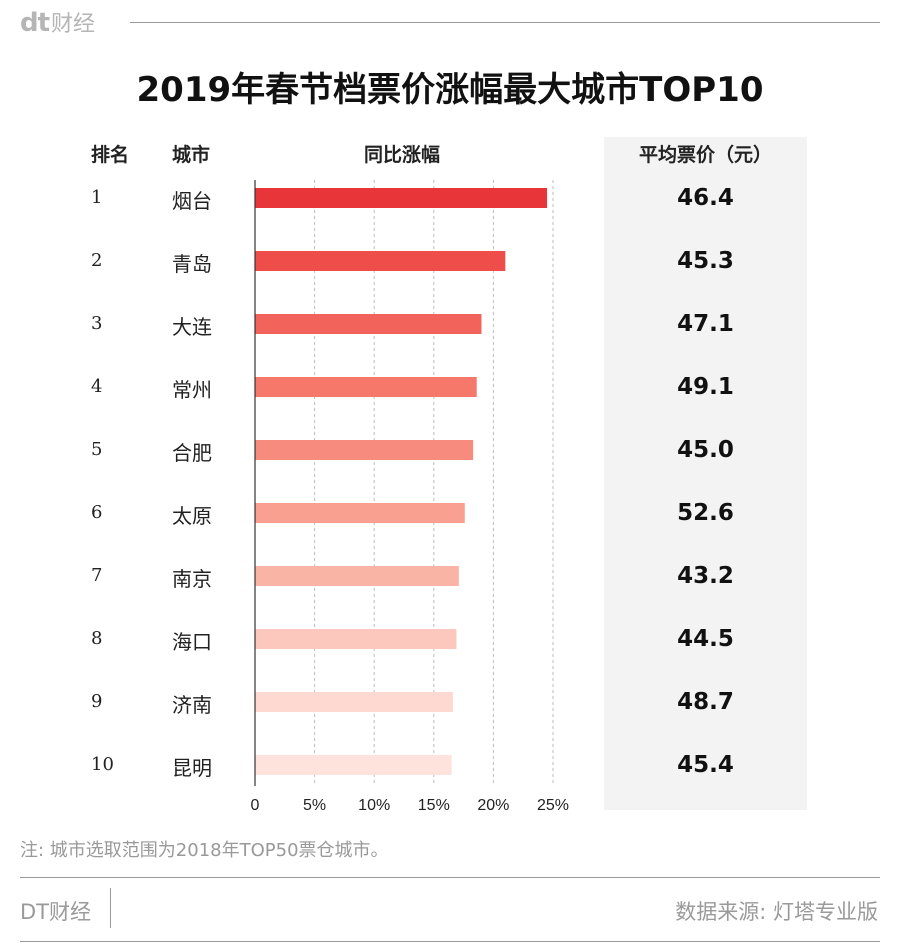 Image resolution: width=900 pixels, height=945 pixels. What do you see at coordinates (35, 23) in the screenshot?
I see `logo-mark: dt` at bounding box center [35, 23].